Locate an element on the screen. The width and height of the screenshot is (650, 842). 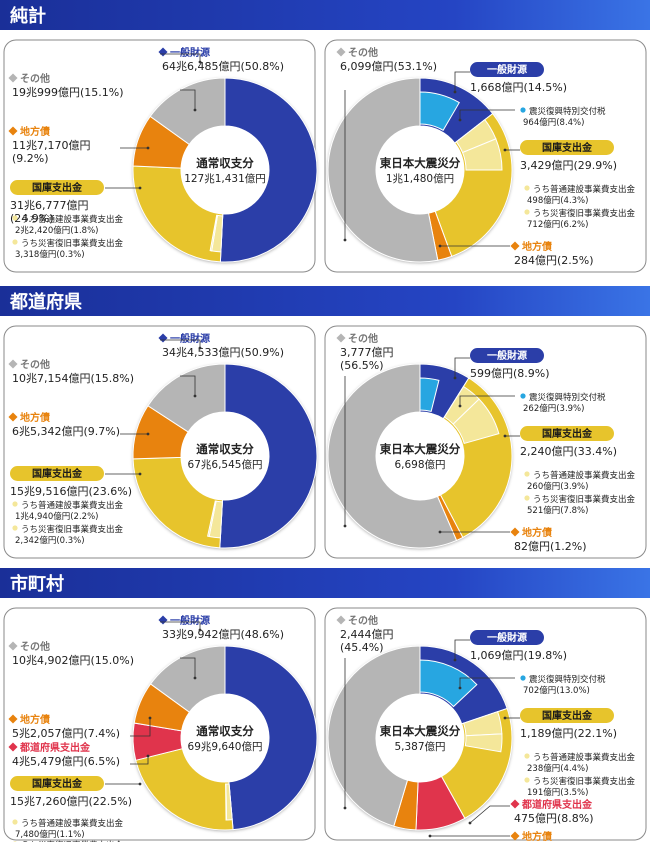
donut-slice is located at coordinates (178, 502).